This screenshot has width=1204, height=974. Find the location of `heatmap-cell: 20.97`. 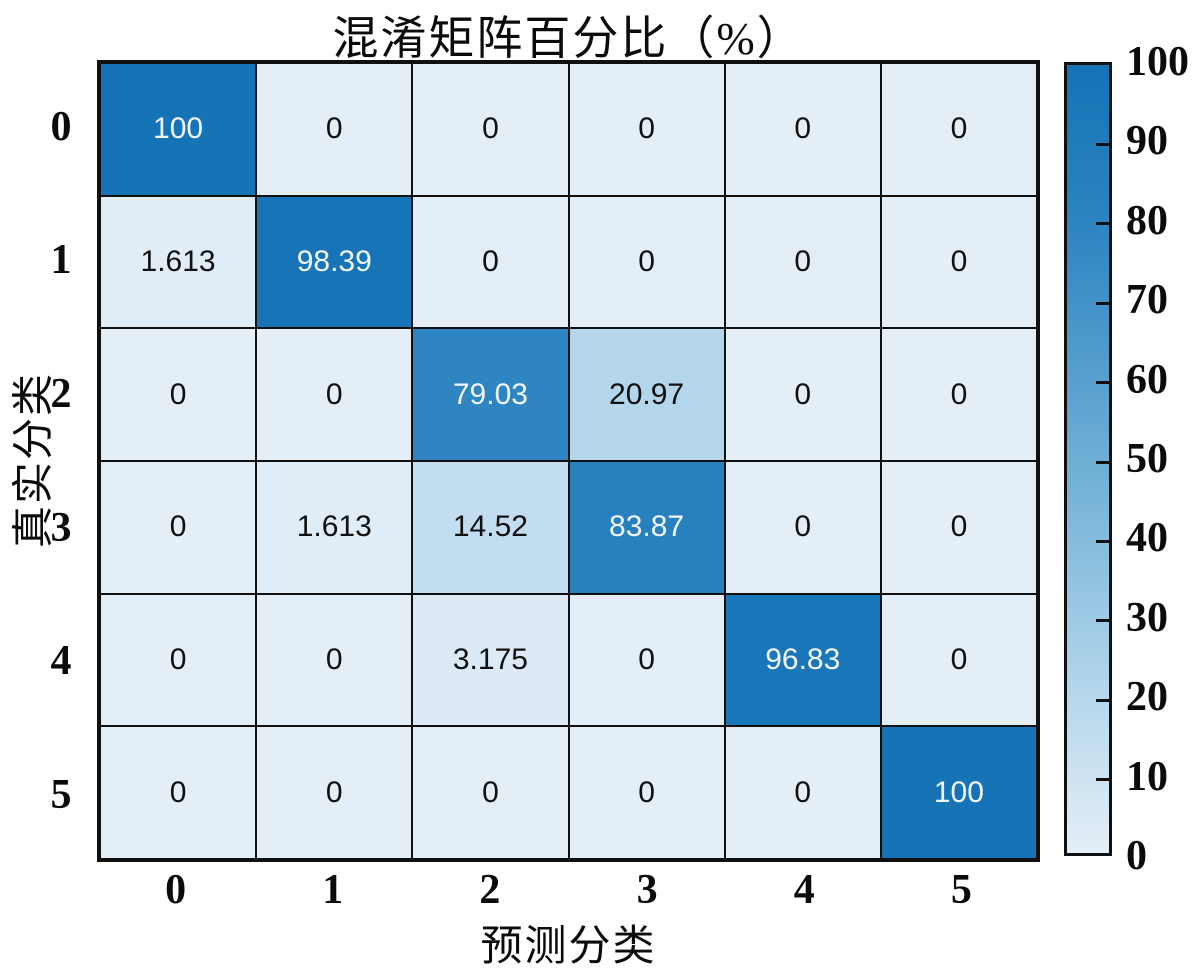

heatmap-cell: 20.97 is located at coordinates (646, 394).